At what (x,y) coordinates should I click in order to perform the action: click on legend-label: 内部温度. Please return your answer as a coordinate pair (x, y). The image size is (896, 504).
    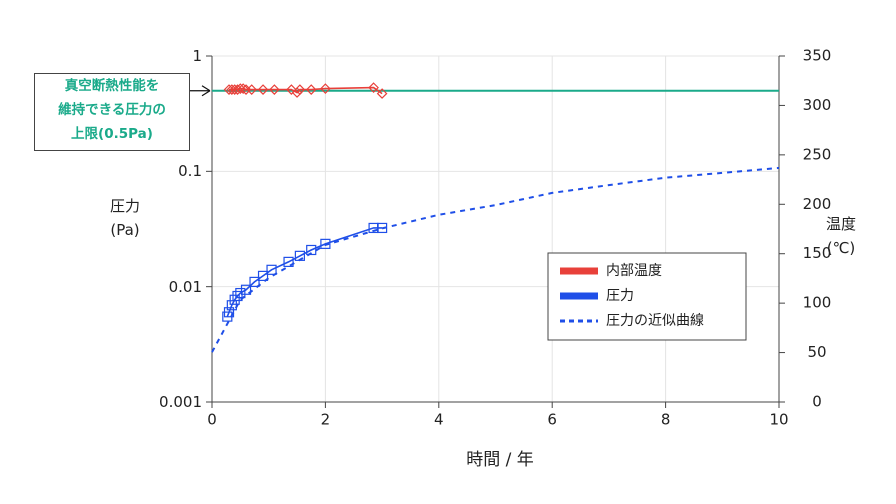
    Looking at the image, I should click on (634, 271).